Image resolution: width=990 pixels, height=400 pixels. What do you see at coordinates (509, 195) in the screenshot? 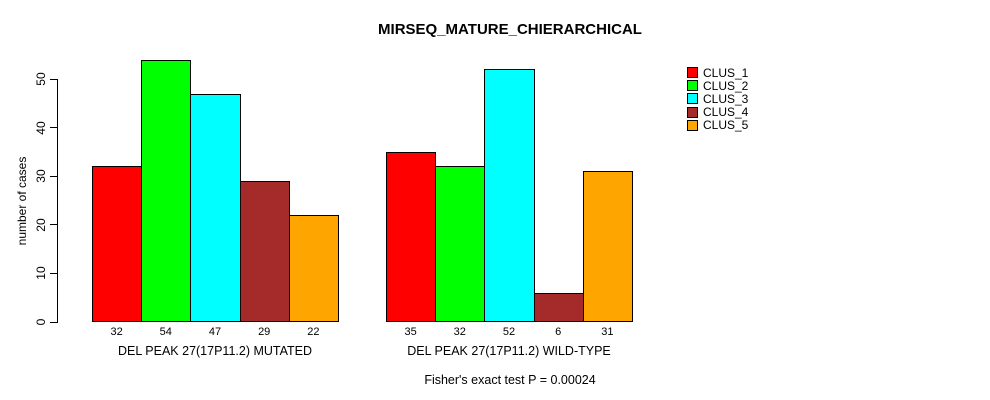
I see `bar-CLUS_3-group2` at bounding box center [509, 195].